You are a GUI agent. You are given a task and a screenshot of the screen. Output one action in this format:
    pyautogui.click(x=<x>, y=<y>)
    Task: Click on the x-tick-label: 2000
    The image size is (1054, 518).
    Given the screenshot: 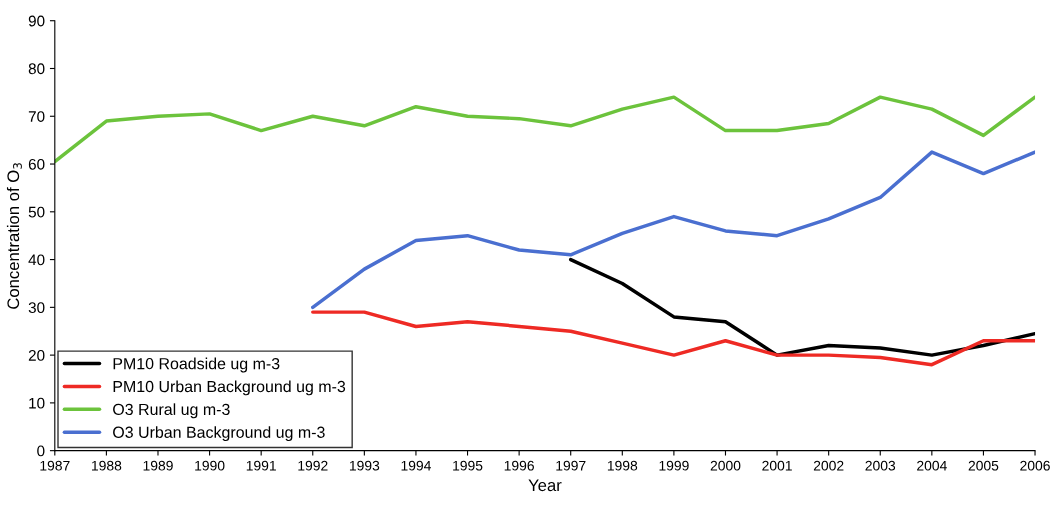 What is the action you would take?
    pyautogui.click(x=725, y=465)
    